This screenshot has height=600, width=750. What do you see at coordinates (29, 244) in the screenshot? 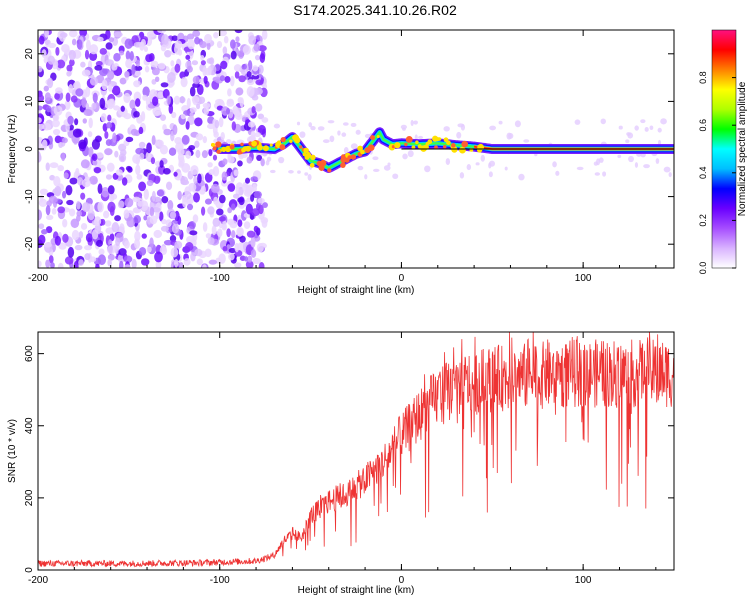
I see `spectrogram-y-tick-label: -20` at bounding box center [29, 244].